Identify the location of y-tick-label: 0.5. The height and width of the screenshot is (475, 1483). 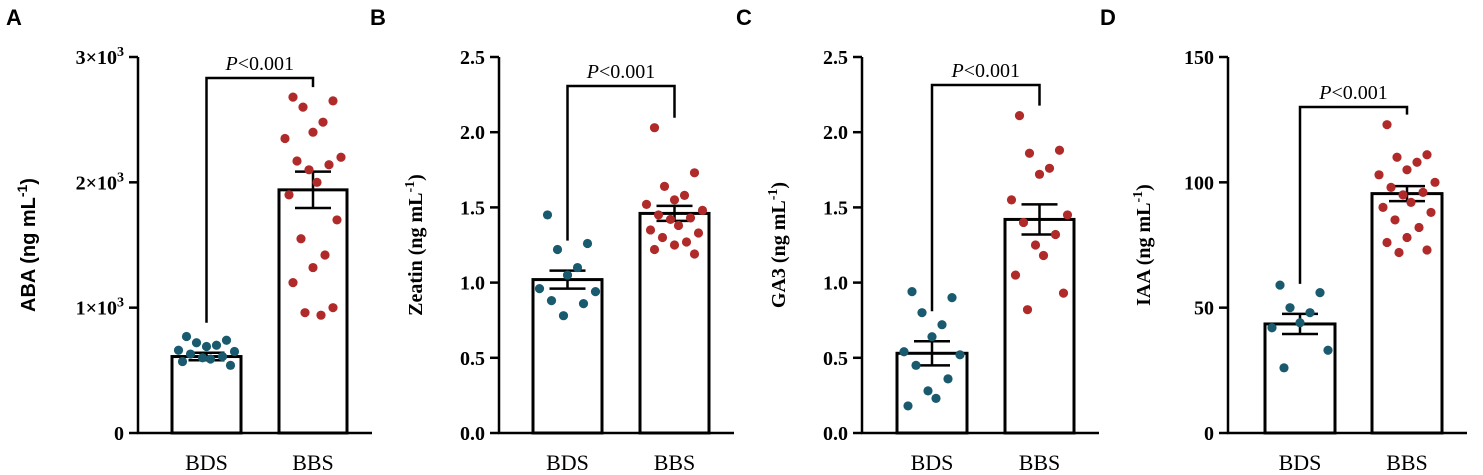
(835, 359).